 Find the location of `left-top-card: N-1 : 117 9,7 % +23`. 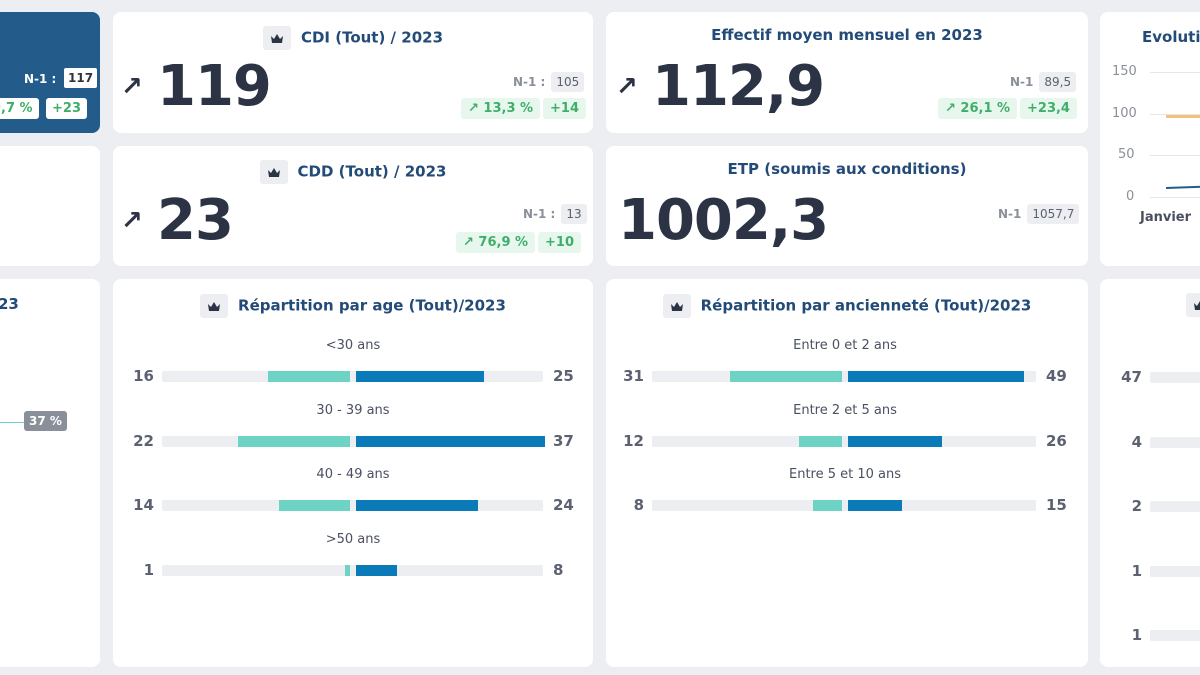

left-top-card: N-1 : 117 9,7 % +23 is located at coordinates (50, 72).